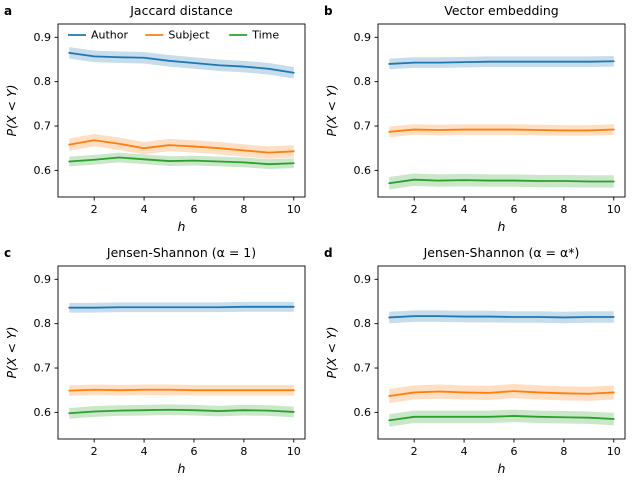 This screenshot has height=483, width=640. What do you see at coordinates (7, 253) in the screenshot?
I see `panel-letter: c` at bounding box center [7, 253].